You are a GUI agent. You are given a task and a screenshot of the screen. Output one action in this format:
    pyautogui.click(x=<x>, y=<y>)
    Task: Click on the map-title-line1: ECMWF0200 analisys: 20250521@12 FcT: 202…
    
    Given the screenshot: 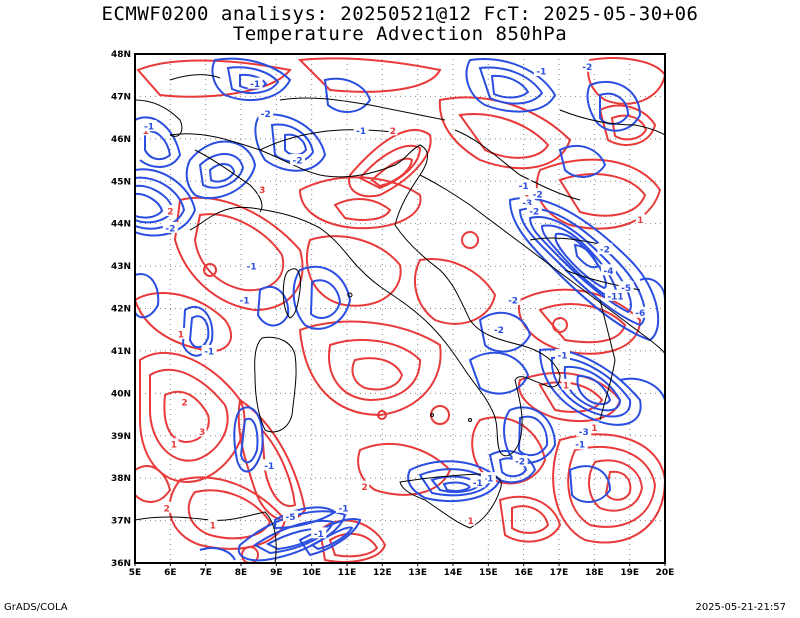 What is the action you would take?
    pyautogui.click(x=400, y=14)
    